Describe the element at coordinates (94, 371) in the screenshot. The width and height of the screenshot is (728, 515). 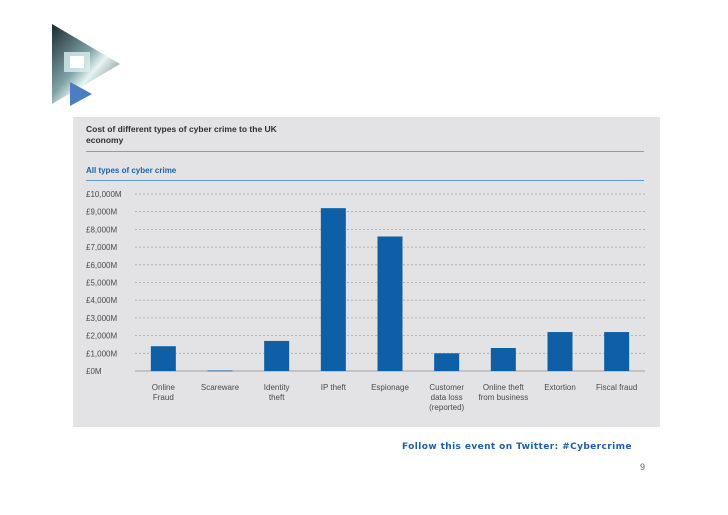
I see `y-tick-label: £0M` at that location.